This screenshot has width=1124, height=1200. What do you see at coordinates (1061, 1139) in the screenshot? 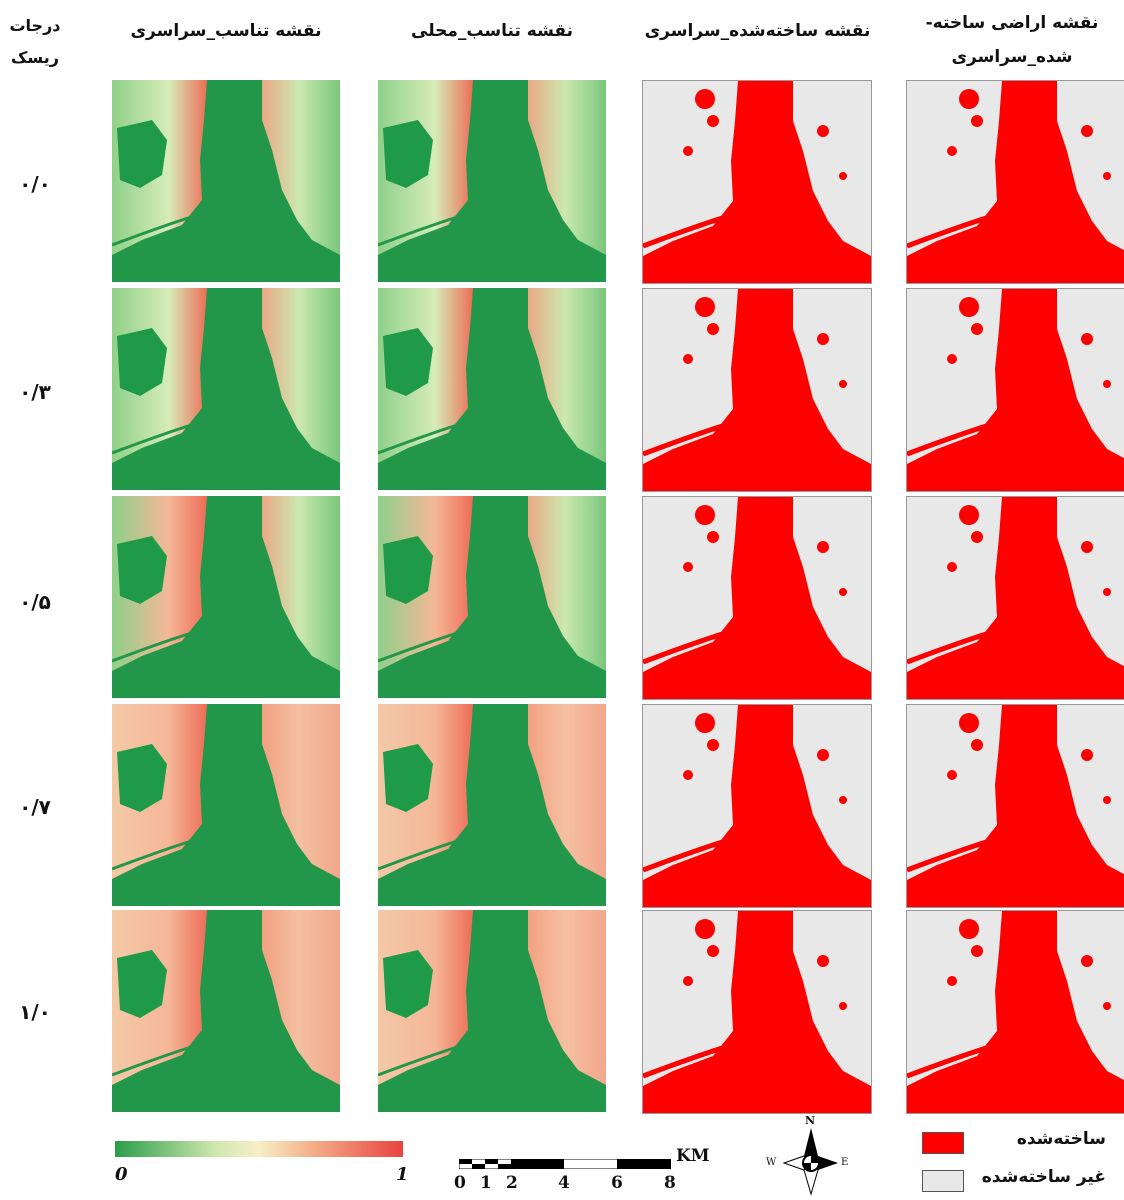
I see `legend-built-label: ساخته‌شده` at bounding box center [1061, 1139].